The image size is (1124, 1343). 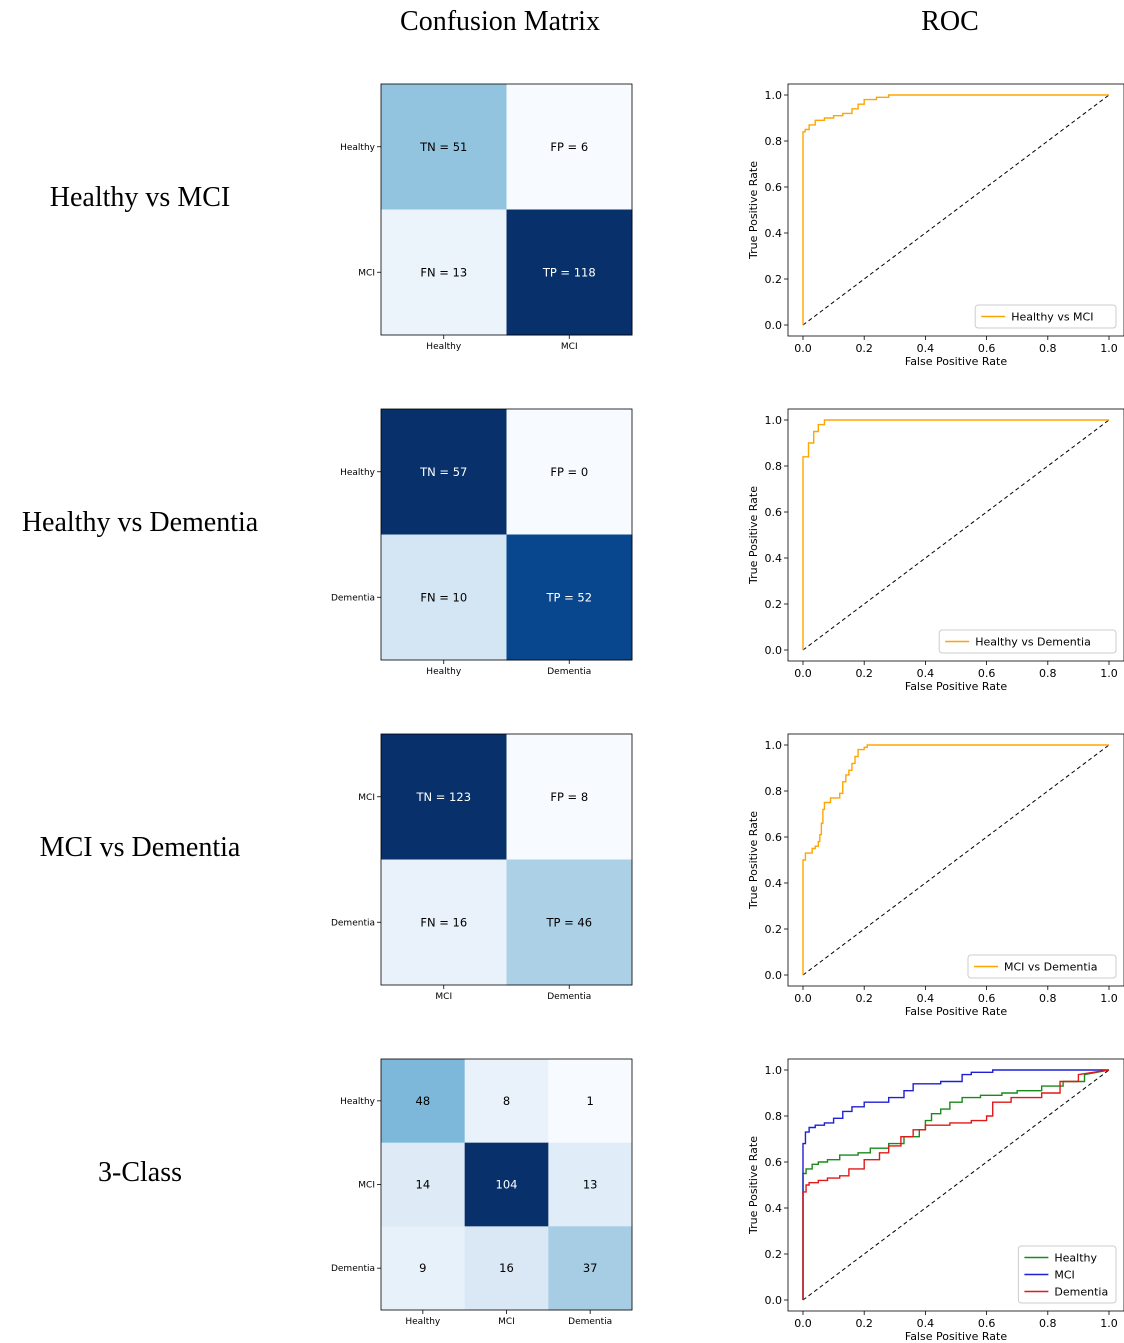 I want to click on heatmap-cell-label: 9, so click(x=422, y=1268).